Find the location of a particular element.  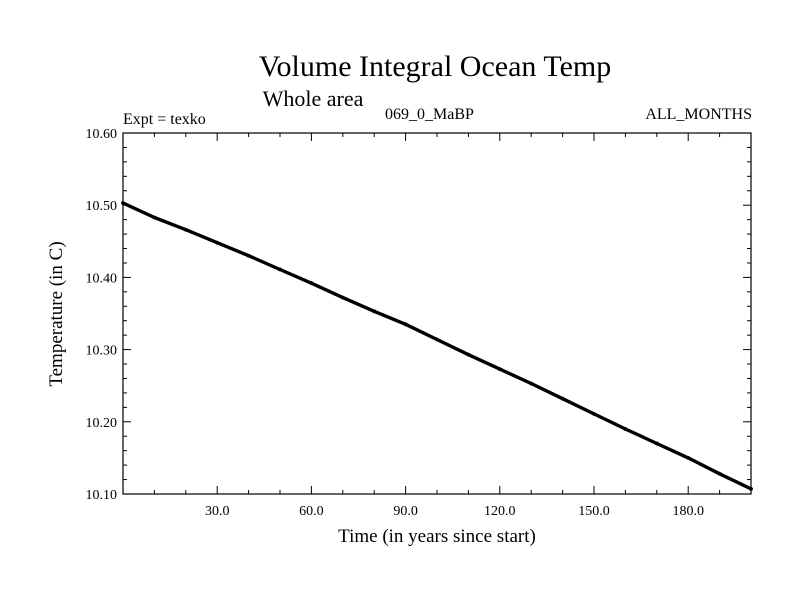

y-tick-label: 10.10 is located at coordinates (102, 495).